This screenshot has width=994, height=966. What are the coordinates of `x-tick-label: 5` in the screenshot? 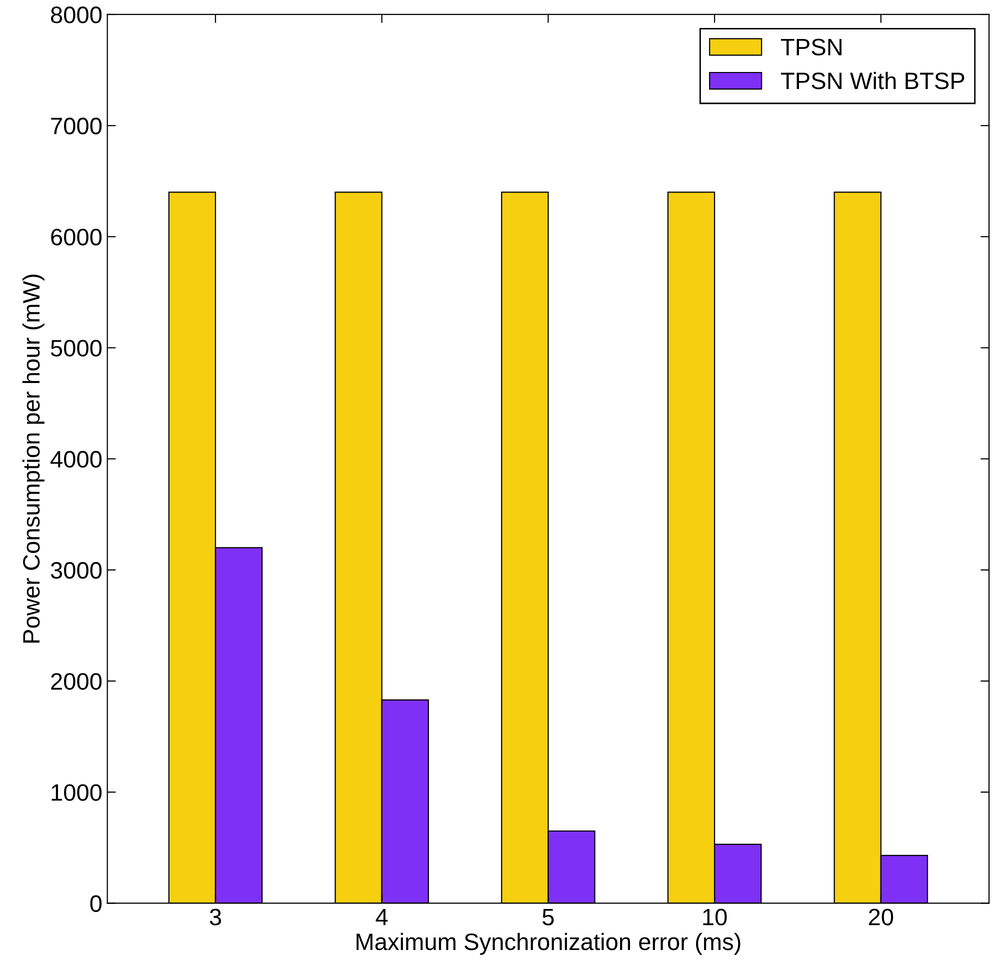 It's located at (548, 917).